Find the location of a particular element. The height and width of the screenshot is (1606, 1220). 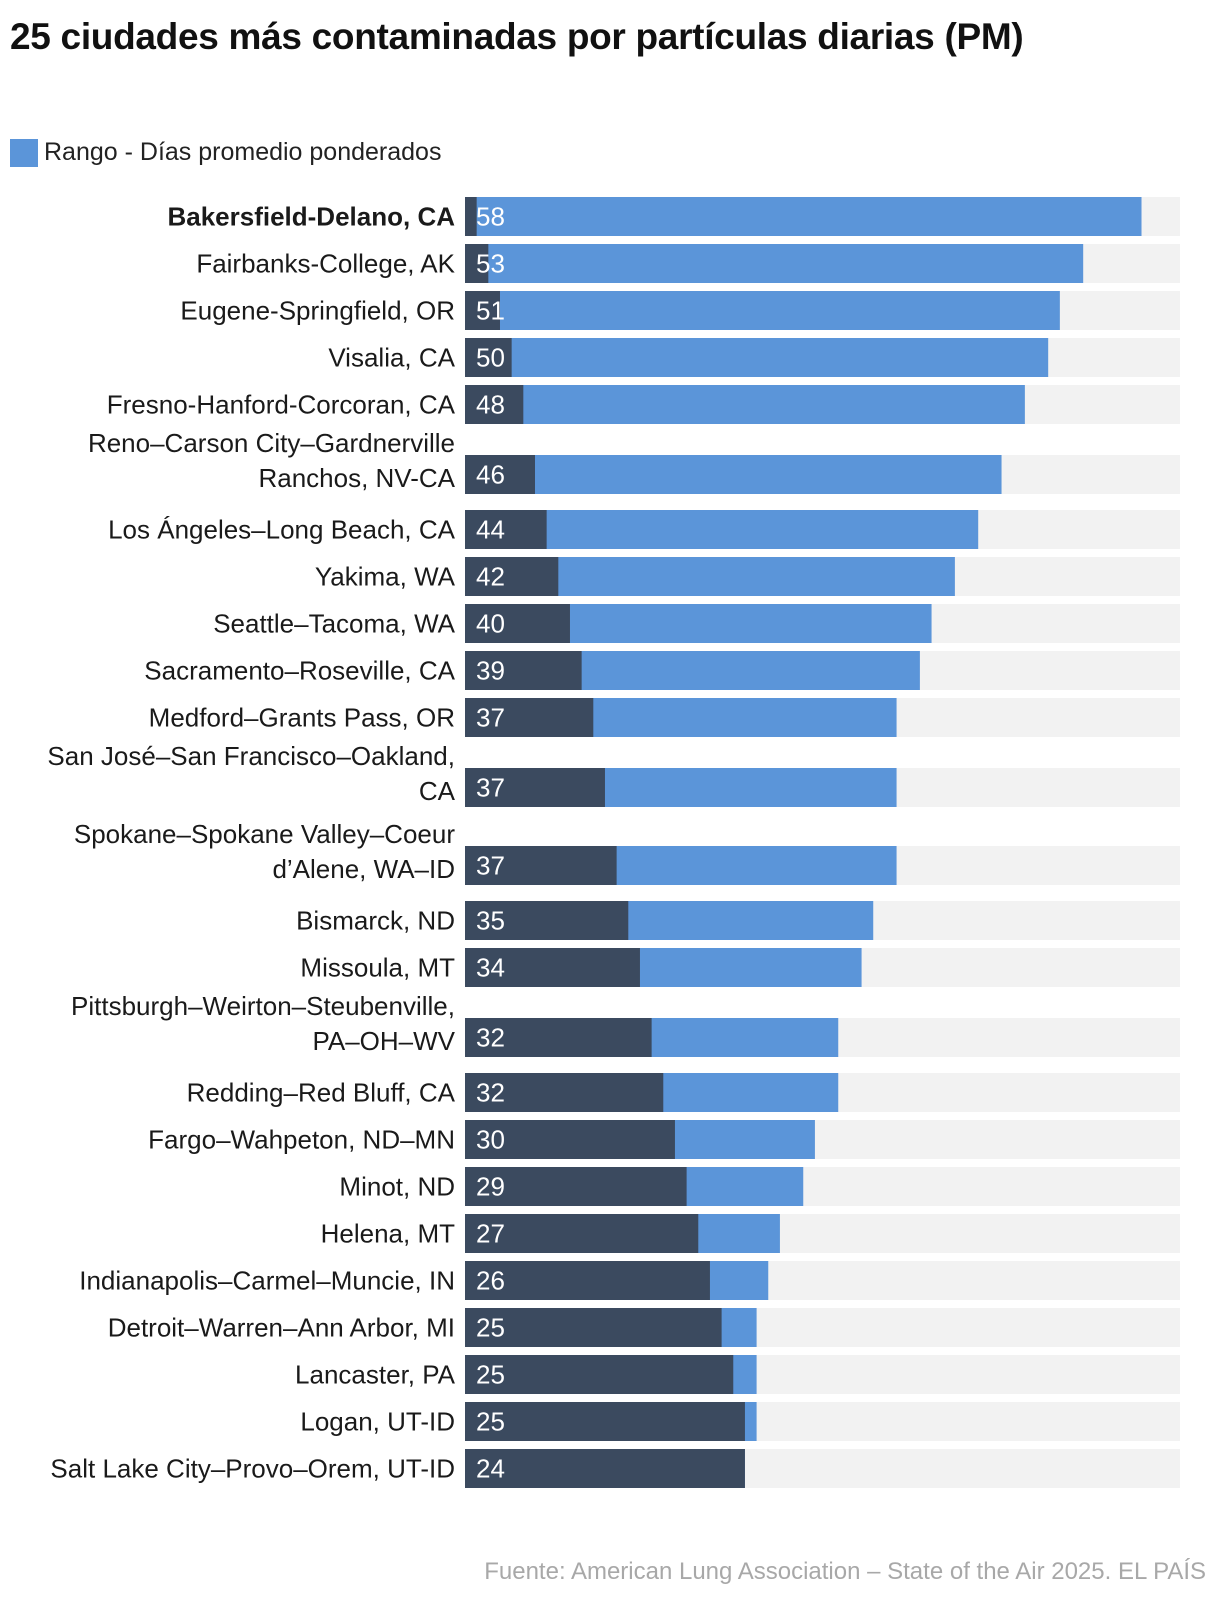

category-label: Logan, UT-ID is located at coordinates (377, 1422).